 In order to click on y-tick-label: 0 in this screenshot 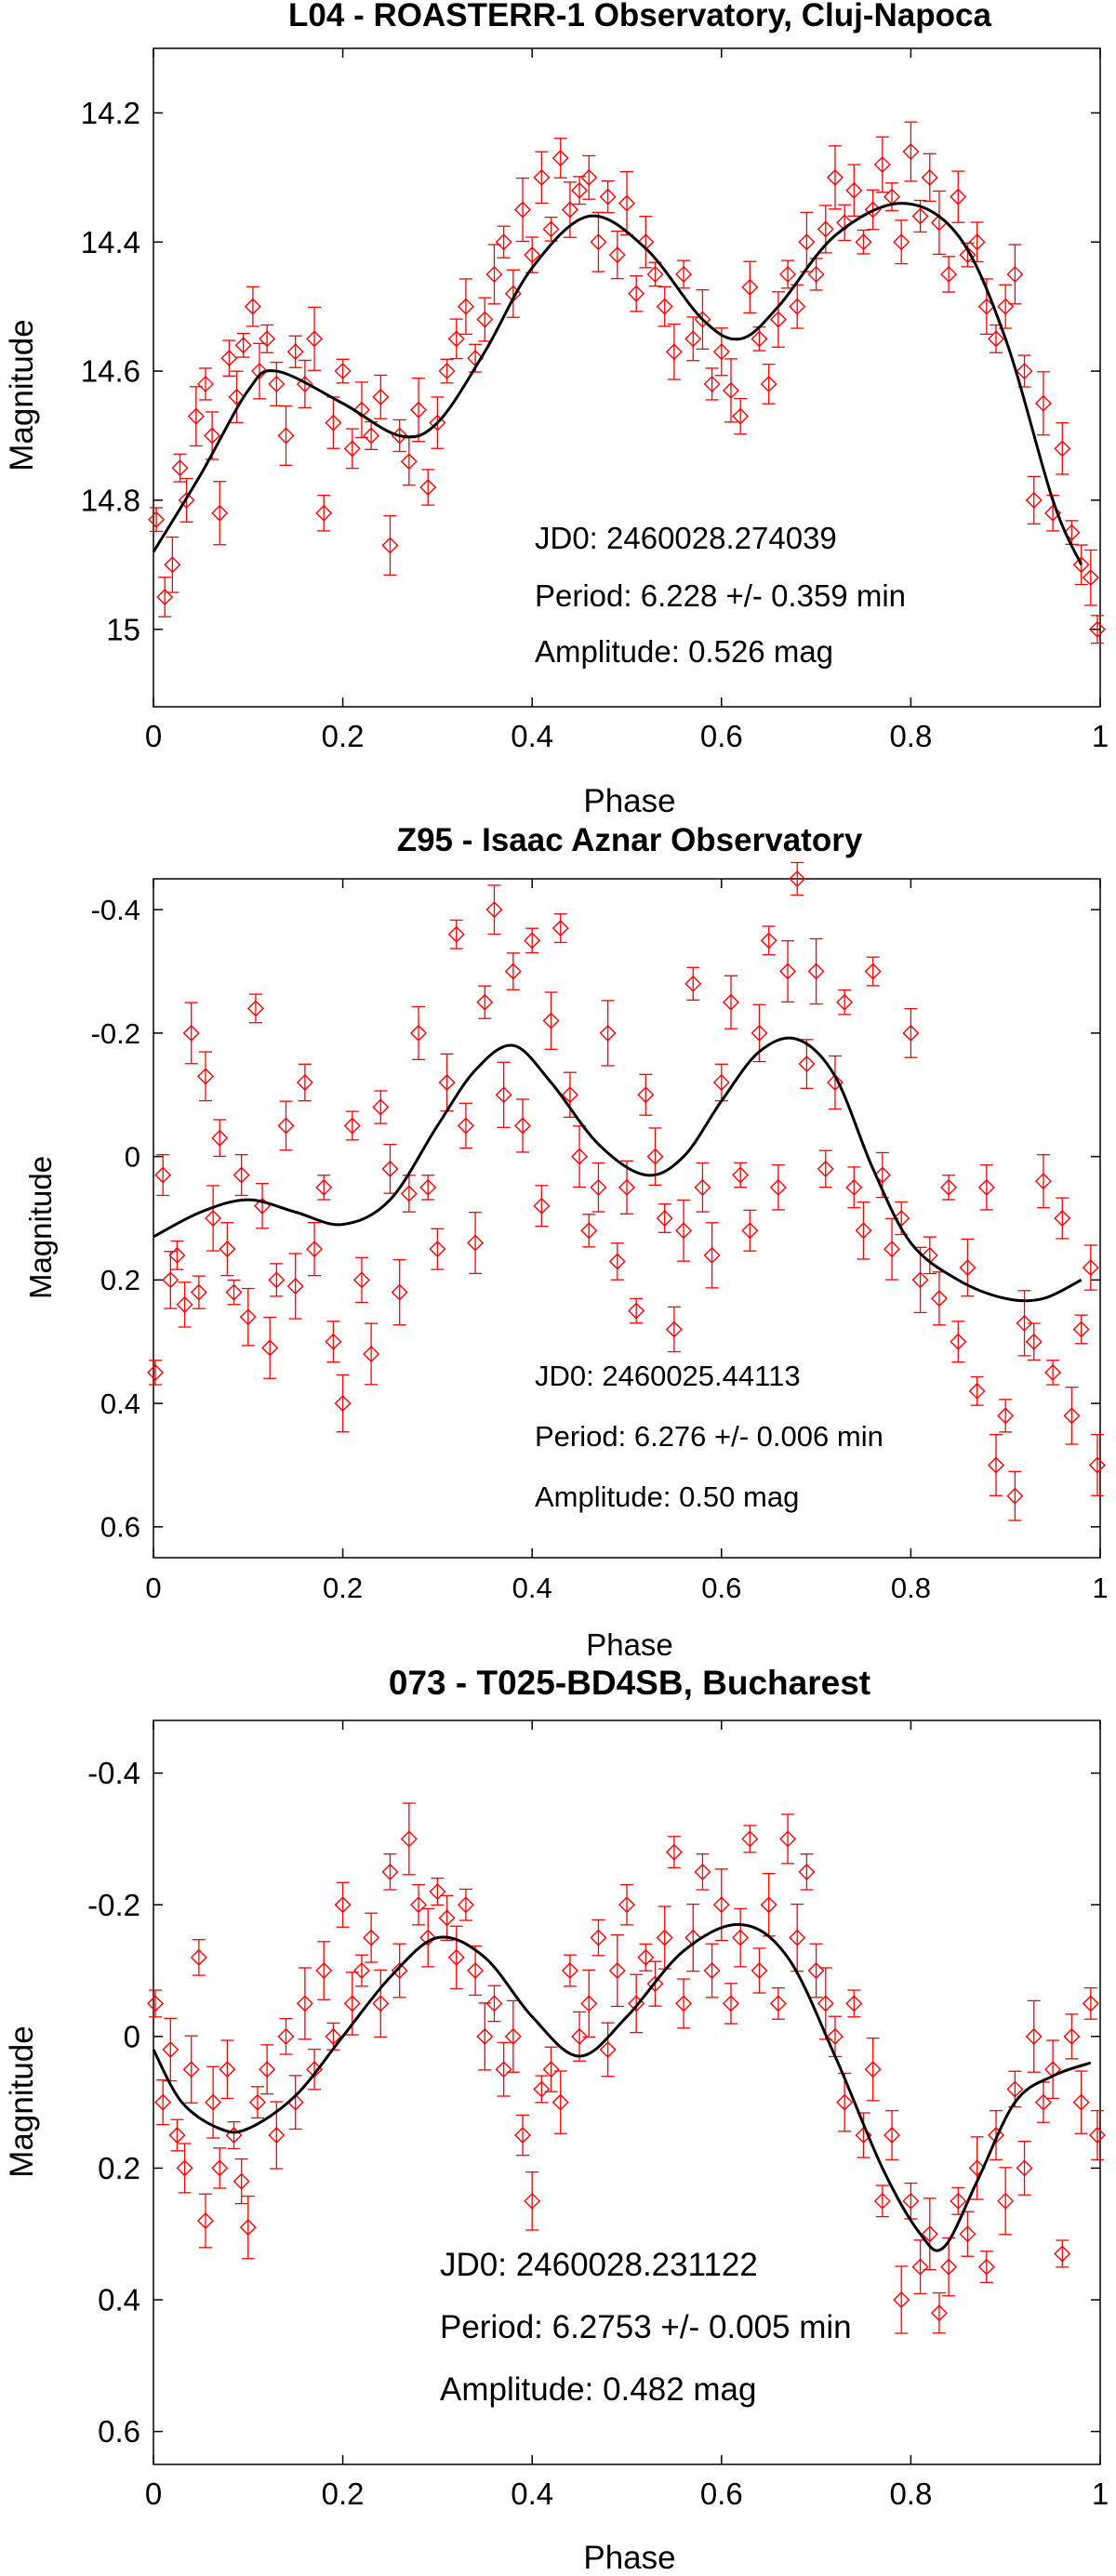, I will do `click(132, 1156)`.